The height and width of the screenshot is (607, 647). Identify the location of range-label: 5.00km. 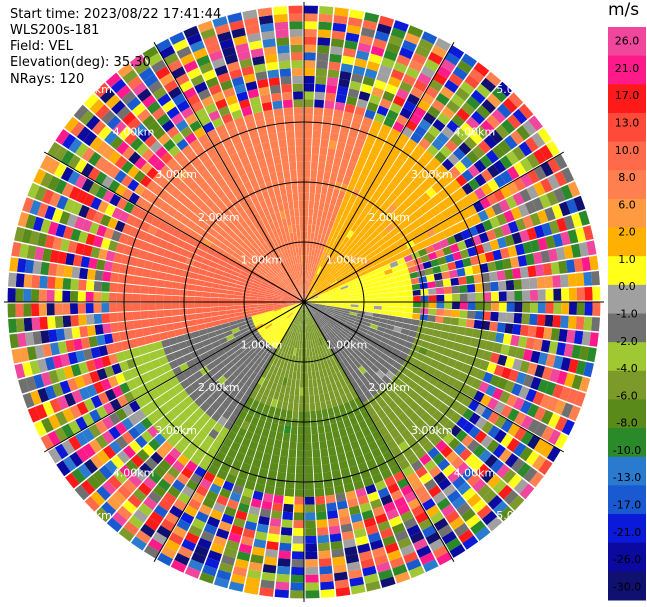
(91, 515).